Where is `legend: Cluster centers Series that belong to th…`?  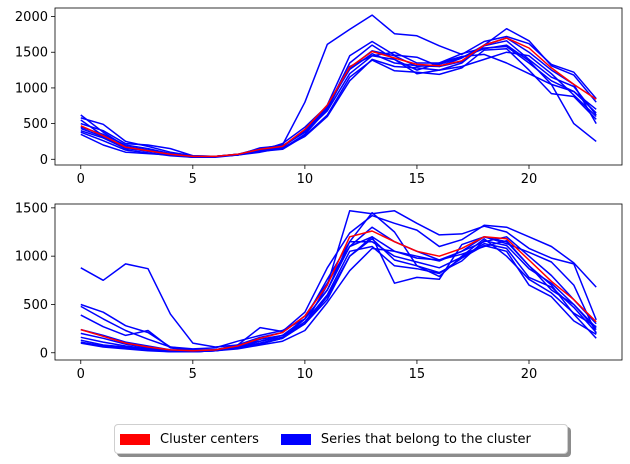 legend: Cluster centers Series that belong to th… is located at coordinates (341, 439).